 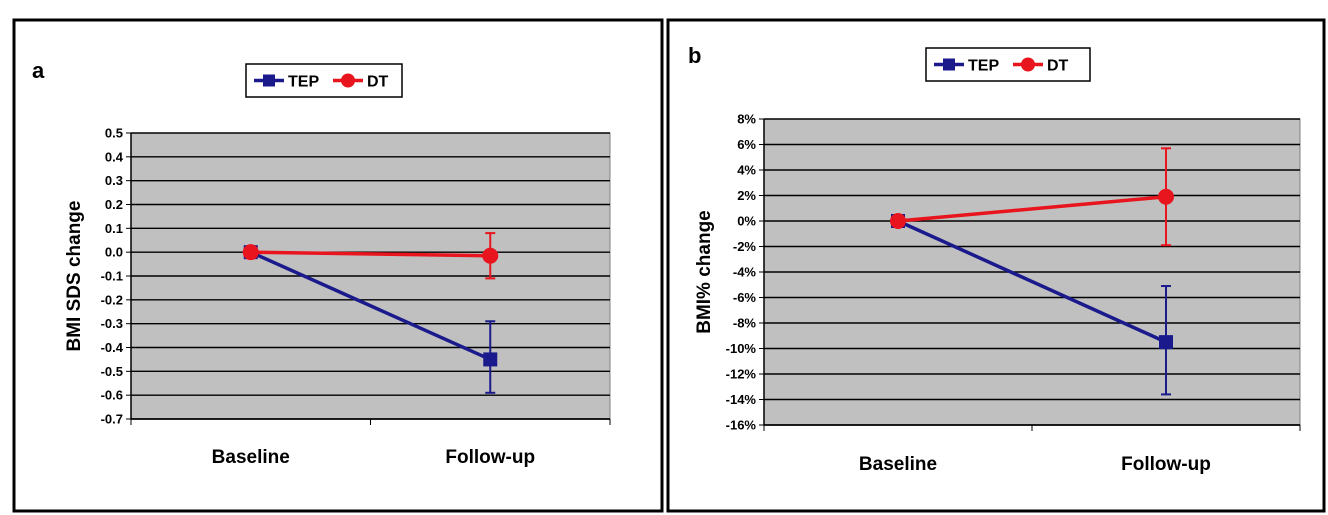 I want to click on y-tick-label: 0.2, so click(x=114, y=204).